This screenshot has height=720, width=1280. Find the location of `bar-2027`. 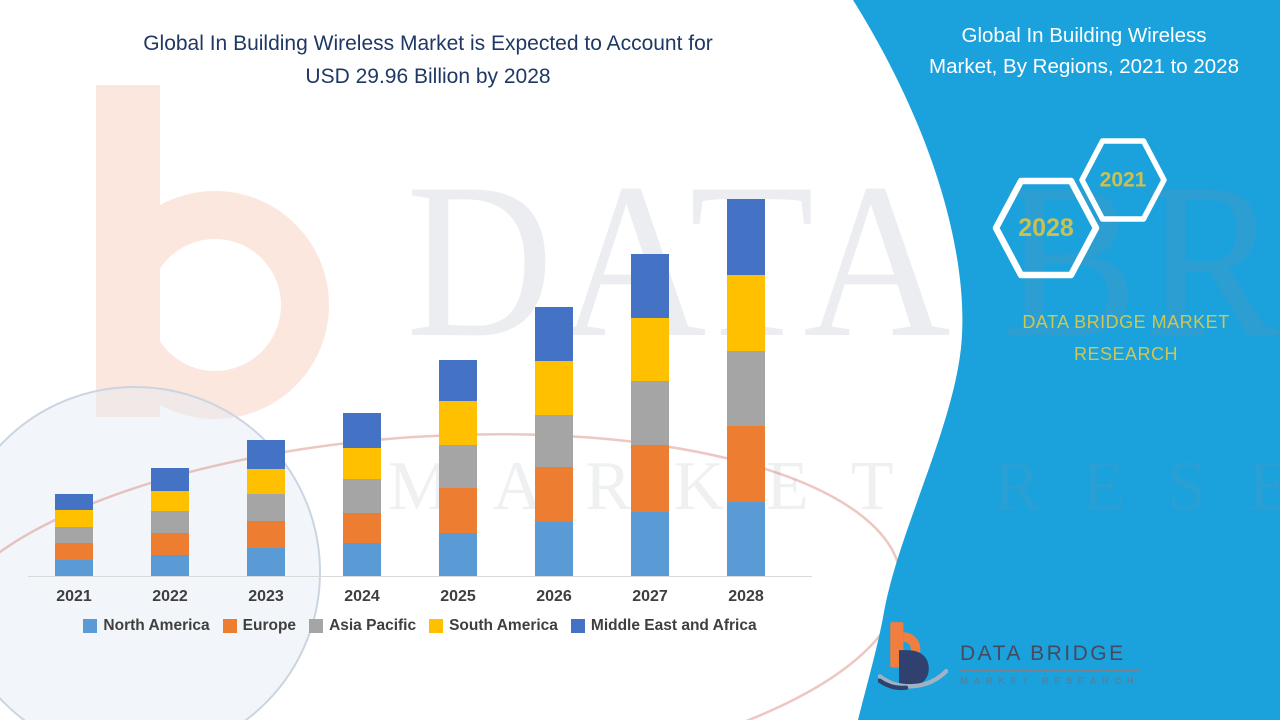

bar-2027 is located at coordinates (650, 414).